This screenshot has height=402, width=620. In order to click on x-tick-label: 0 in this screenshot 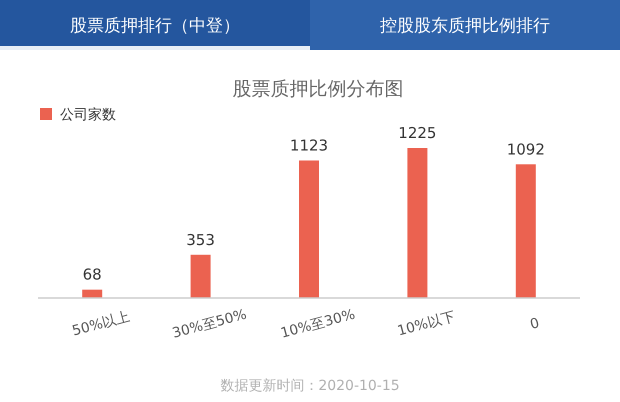, I will do `click(535, 324)`.